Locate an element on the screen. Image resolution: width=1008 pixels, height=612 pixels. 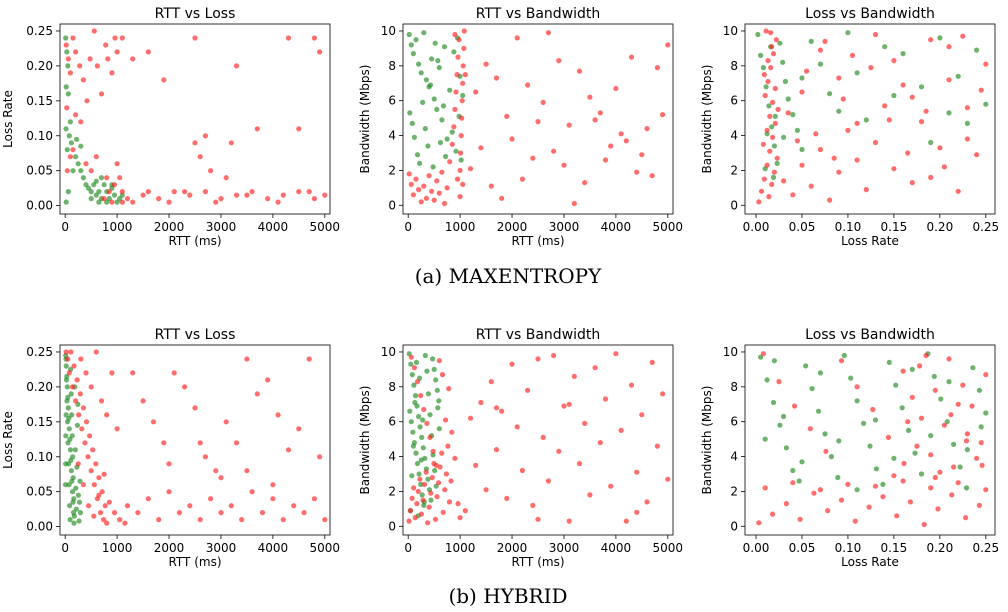
y-tick-label: 0.10 is located at coordinates (39, 136).